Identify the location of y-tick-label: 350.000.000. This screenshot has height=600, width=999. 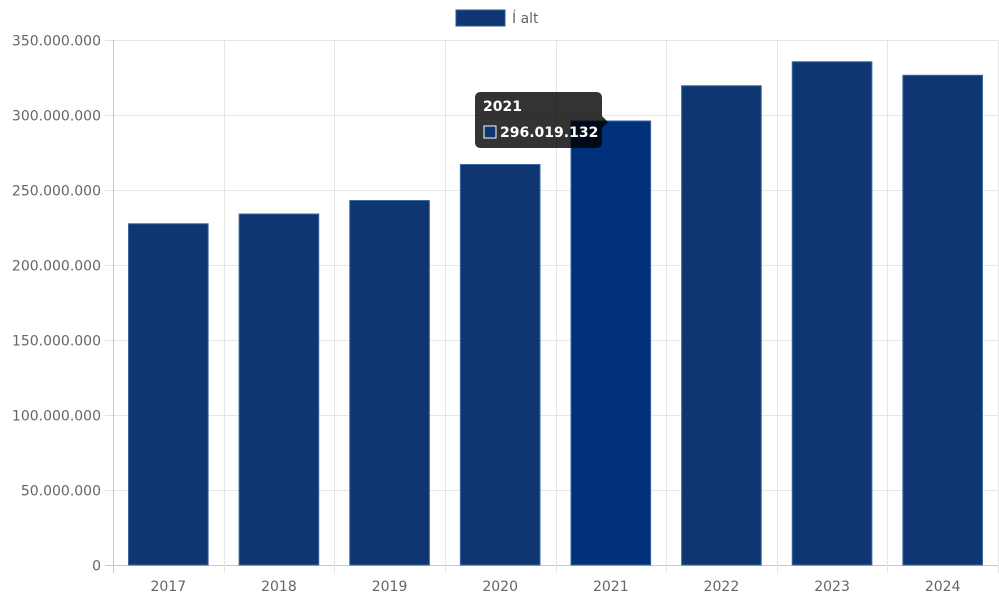
(56, 42).